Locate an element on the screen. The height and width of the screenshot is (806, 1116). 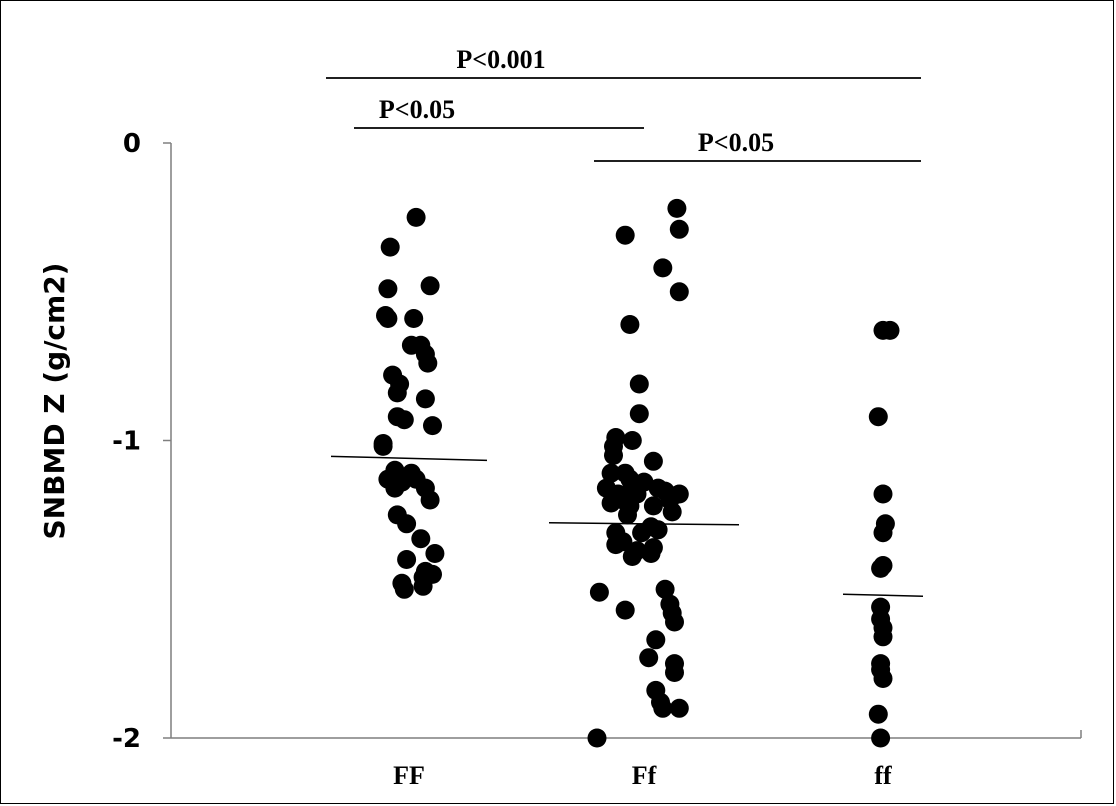
mean-lines is located at coordinates (627, 526).